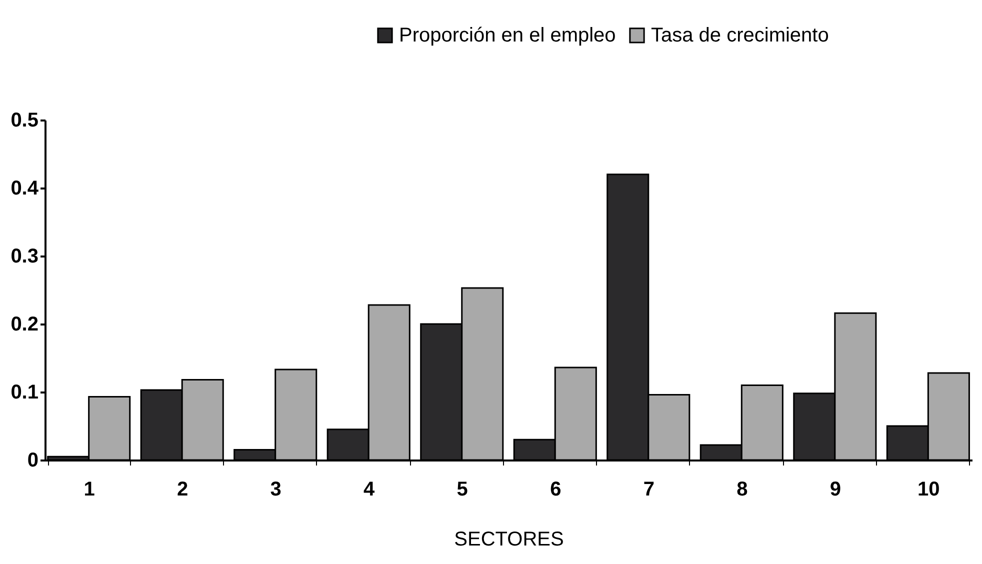 This screenshot has width=982, height=564. I want to click on y-tick-label: 0.3, so click(24, 257).